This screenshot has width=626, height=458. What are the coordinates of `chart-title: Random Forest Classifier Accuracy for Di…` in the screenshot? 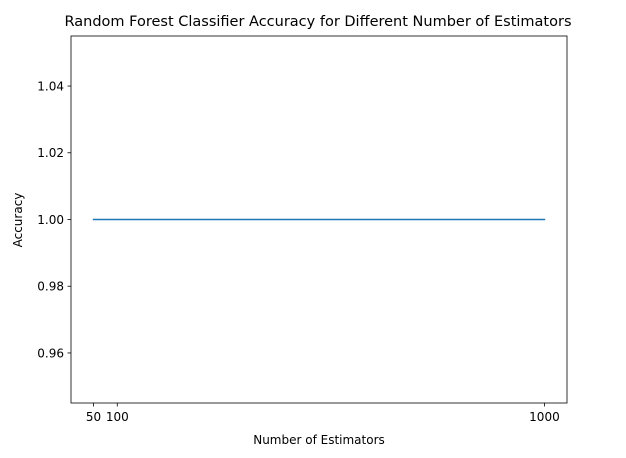 It's located at (317, 22).